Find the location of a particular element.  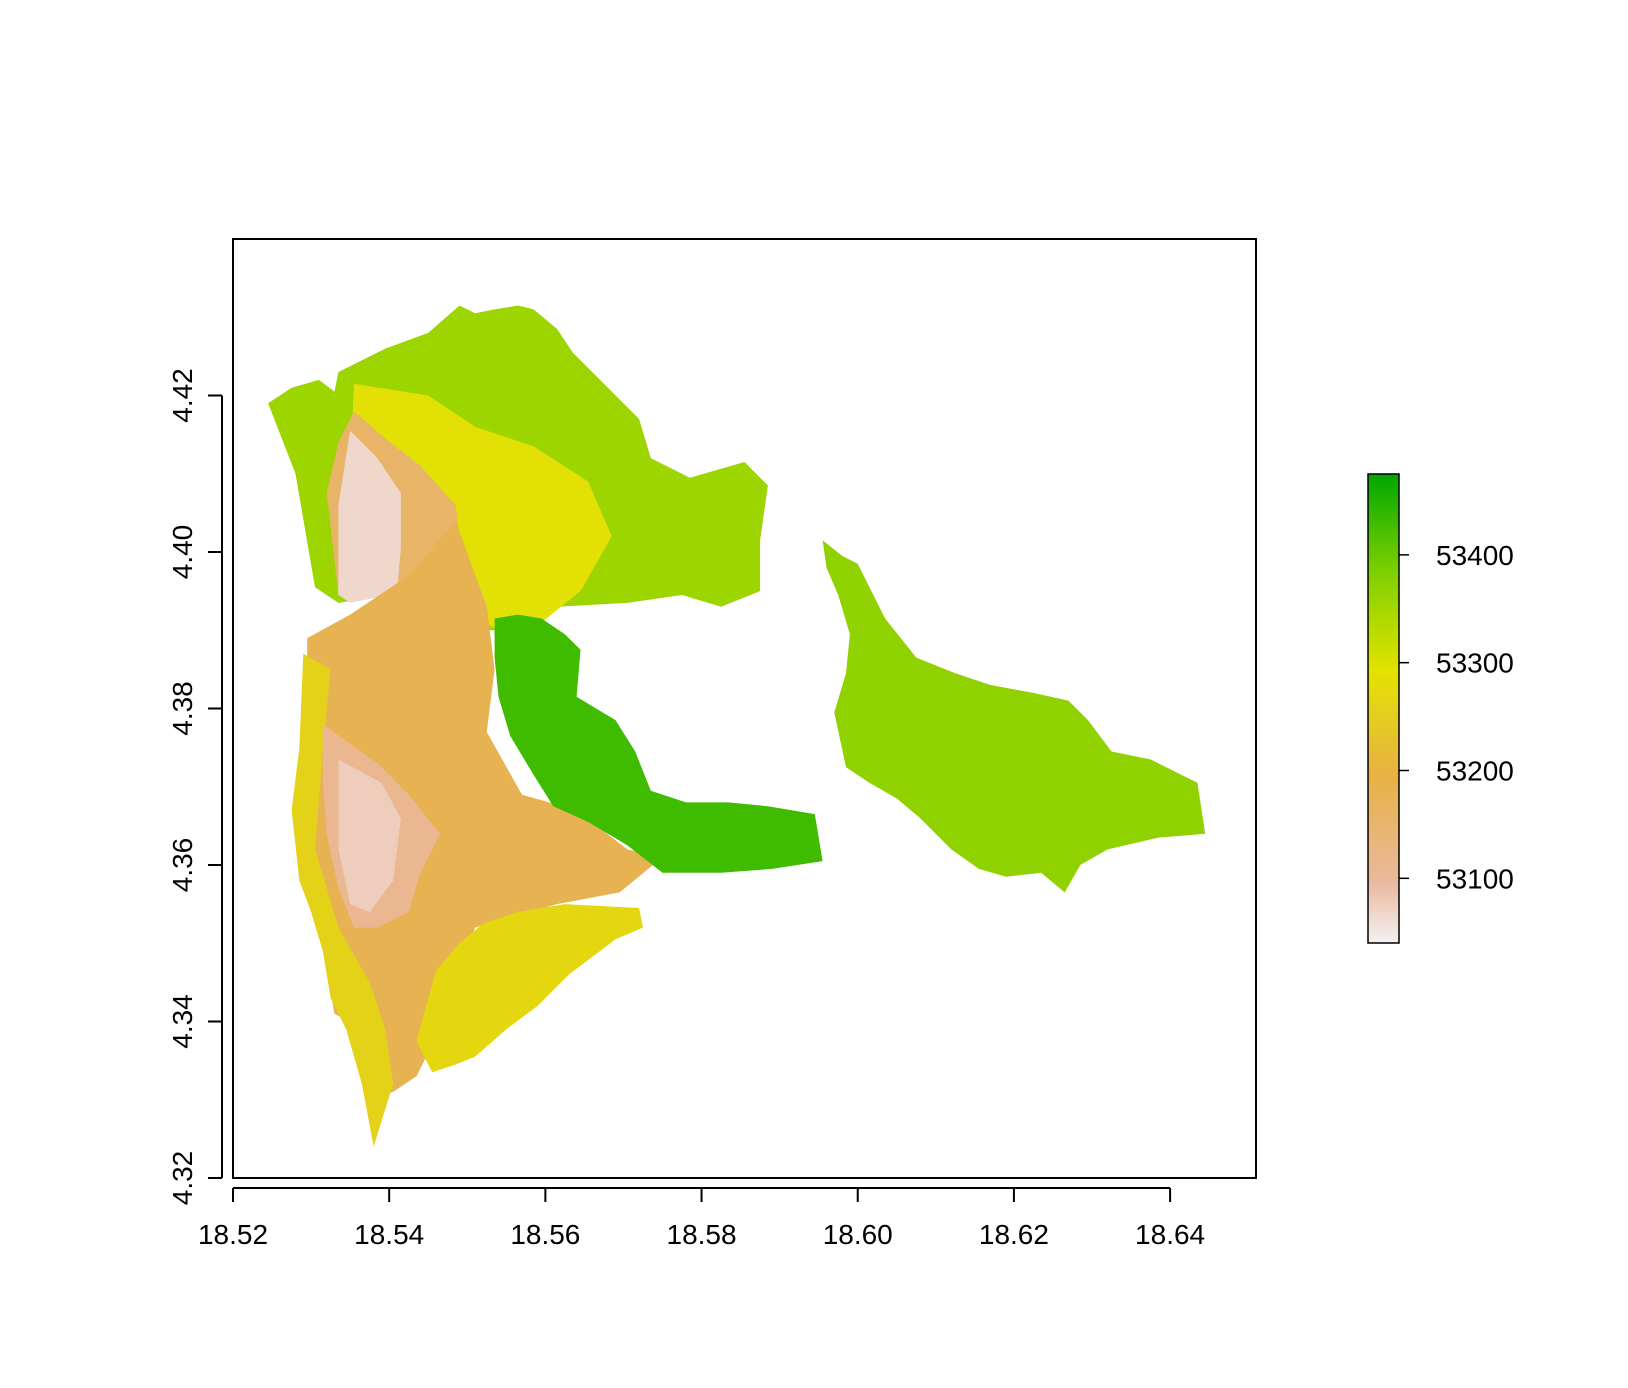

region-east-green is located at coordinates (1014, 716).